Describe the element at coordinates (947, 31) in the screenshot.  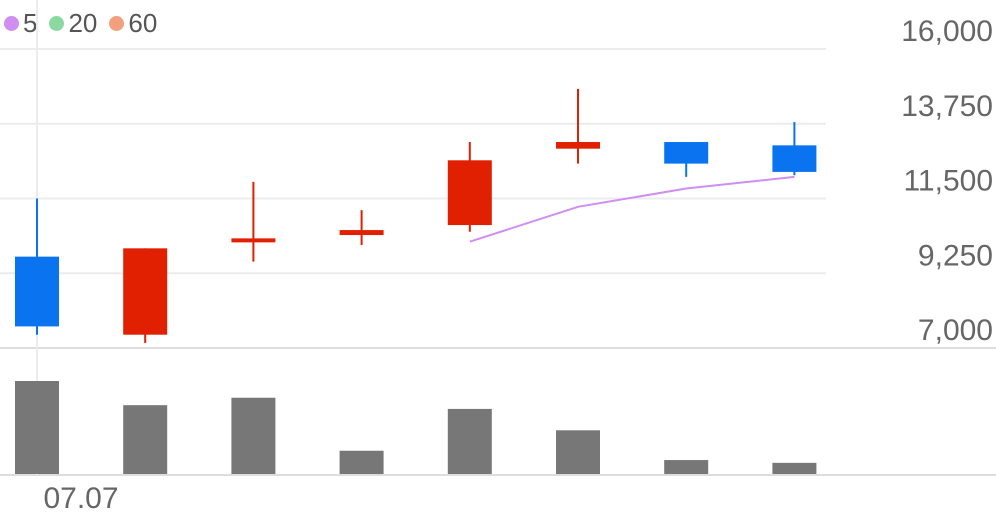
I see `y-tick-label: 16,000` at that location.